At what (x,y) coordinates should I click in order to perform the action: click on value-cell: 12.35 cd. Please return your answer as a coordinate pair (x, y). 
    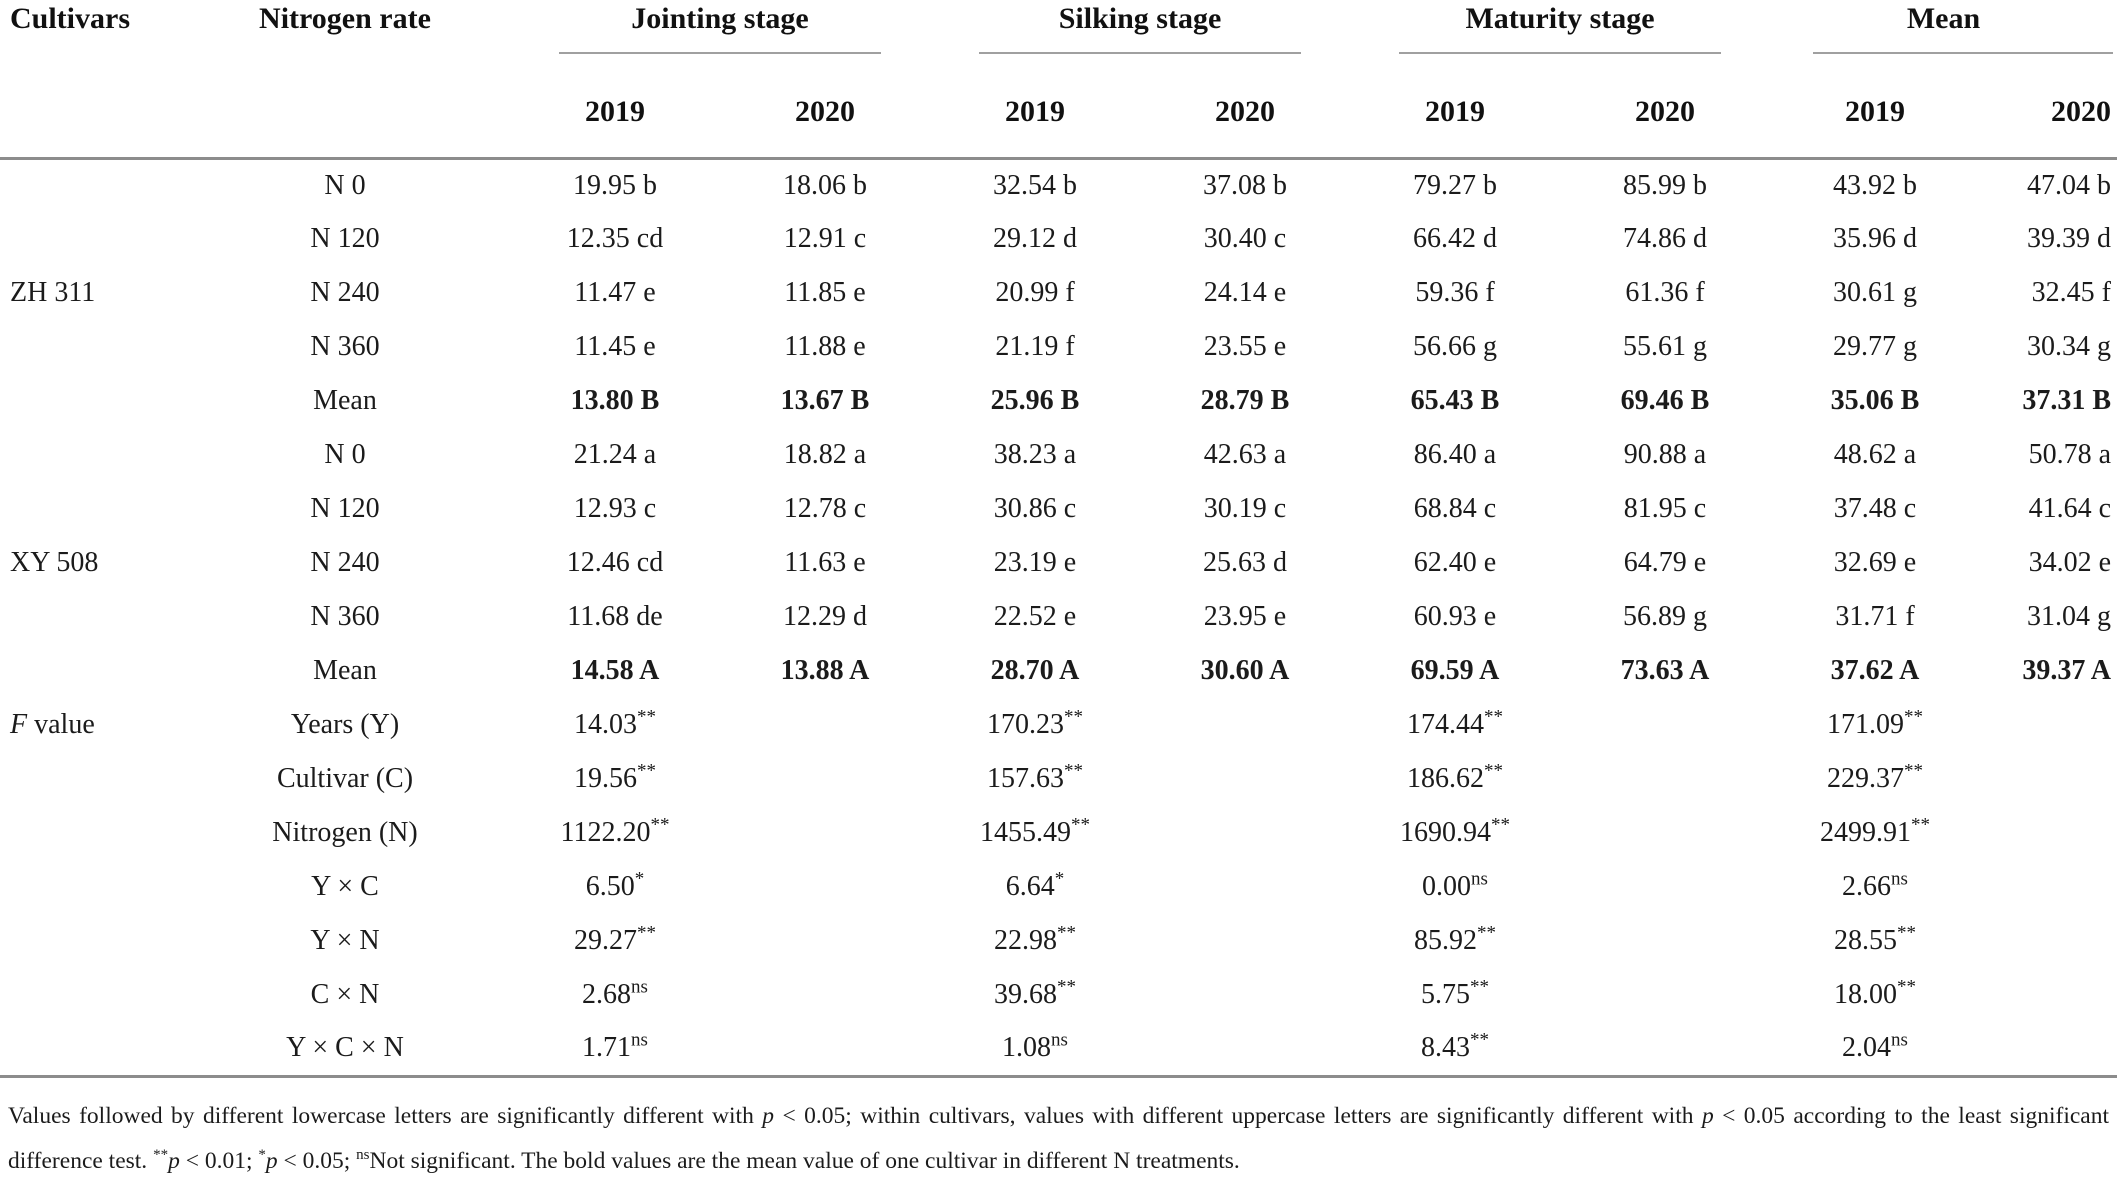
    Looking at the image, I should click on (615, 238).